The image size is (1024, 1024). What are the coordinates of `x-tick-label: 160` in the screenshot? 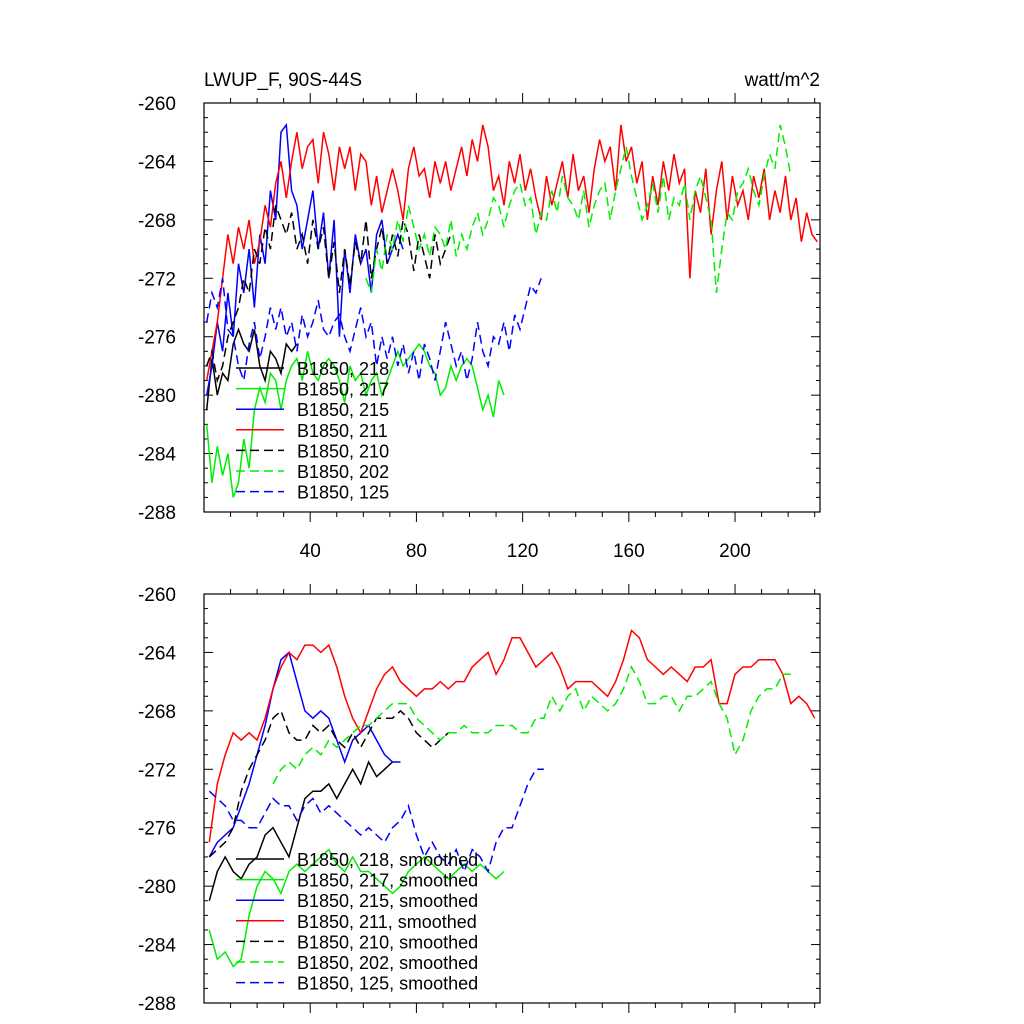 It's located at (629, 551).